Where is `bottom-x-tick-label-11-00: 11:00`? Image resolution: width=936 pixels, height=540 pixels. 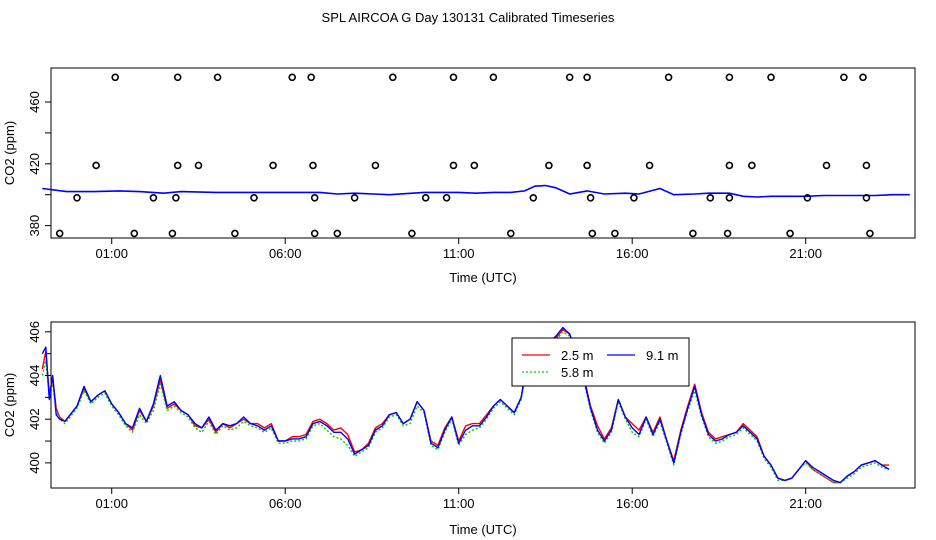
bottom-x-tick-label-11-00: 11:00 is located at coordinates (459, 503).